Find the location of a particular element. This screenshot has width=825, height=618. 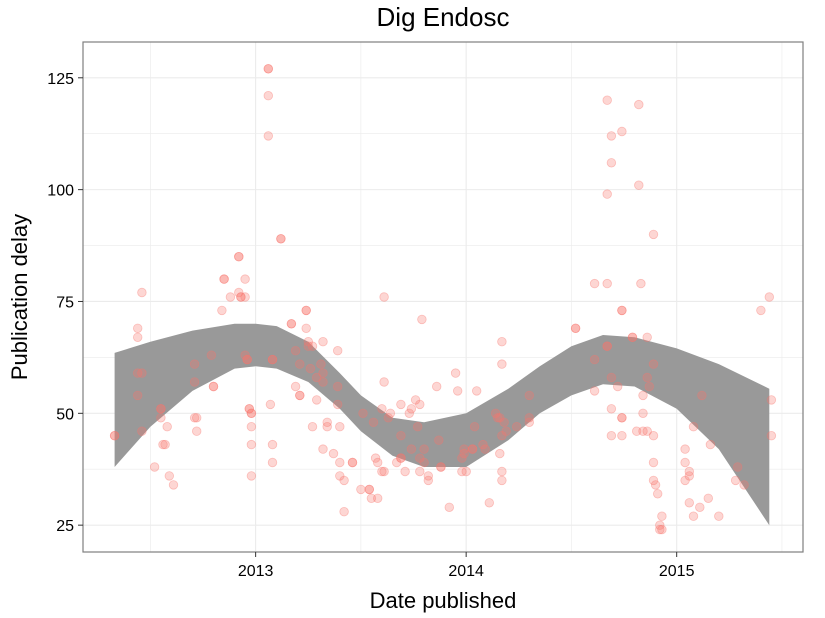

y-tick-label: 25 is located at coordinates (65, 526).